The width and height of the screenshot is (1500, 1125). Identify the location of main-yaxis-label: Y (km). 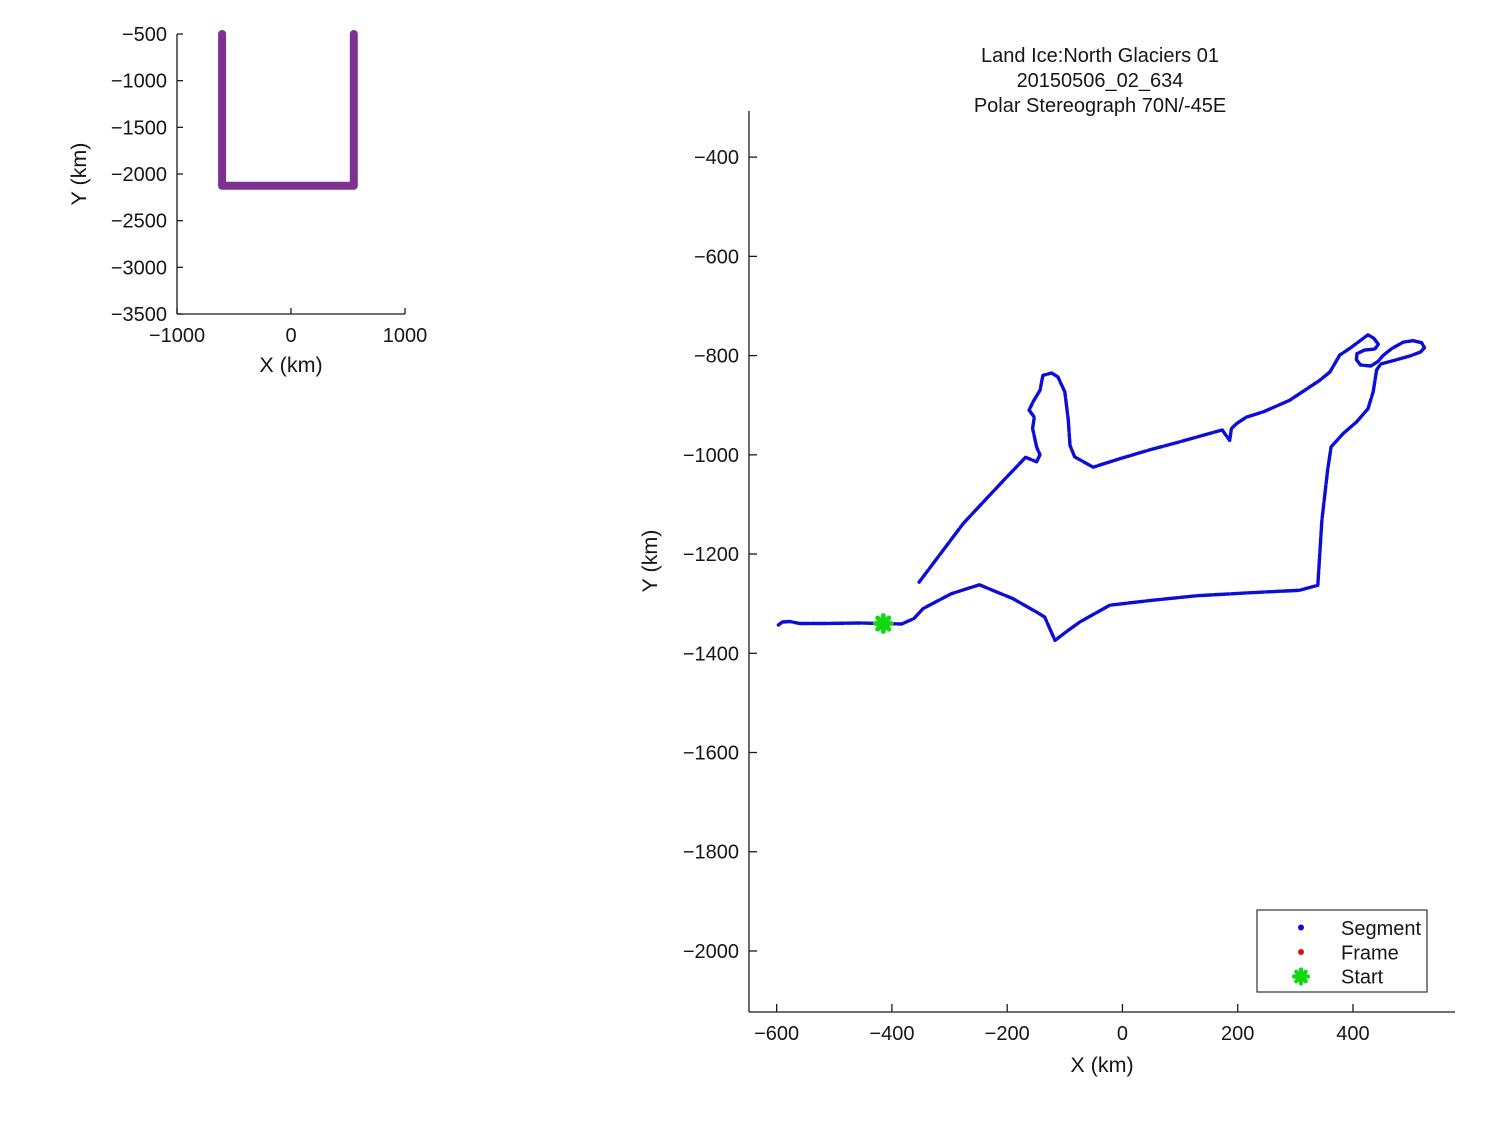
(650, 561).